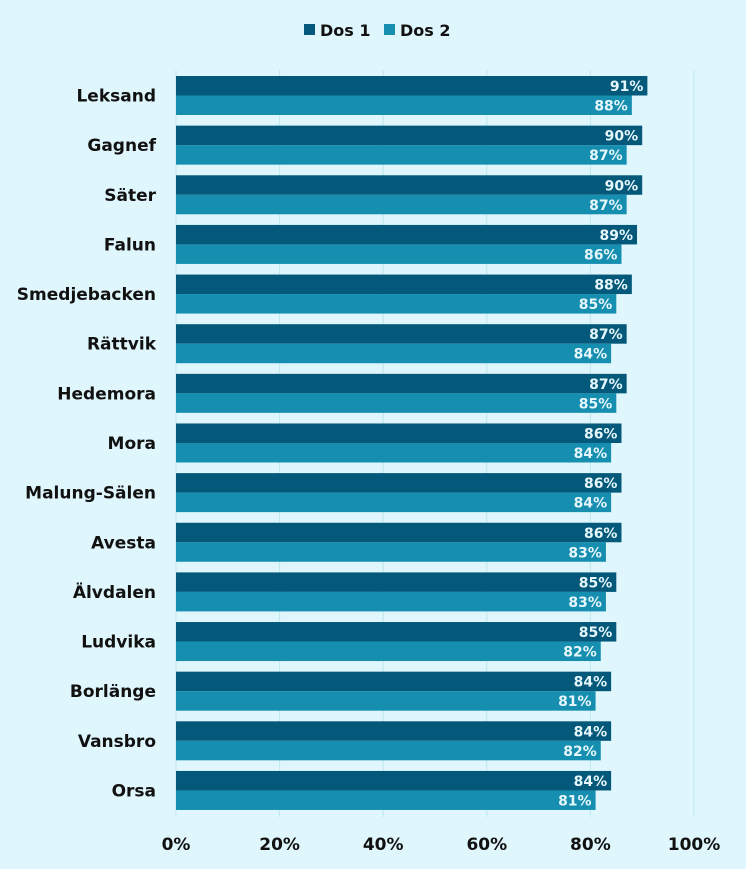 Image resolution: width=746 pixels, height=869 pixels. What do you see at coordinates (176, 845) in the screenshot?
I see `x-tick-label: 0%` at bounding box center [176, 845].